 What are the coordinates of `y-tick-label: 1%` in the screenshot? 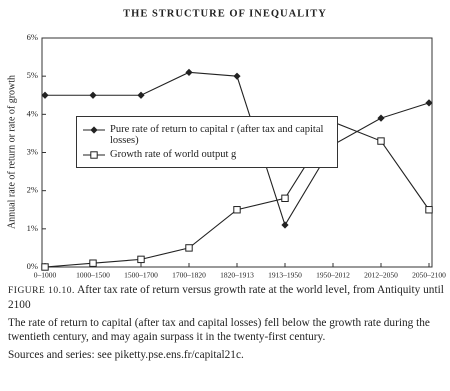 It's located at (32, 228).